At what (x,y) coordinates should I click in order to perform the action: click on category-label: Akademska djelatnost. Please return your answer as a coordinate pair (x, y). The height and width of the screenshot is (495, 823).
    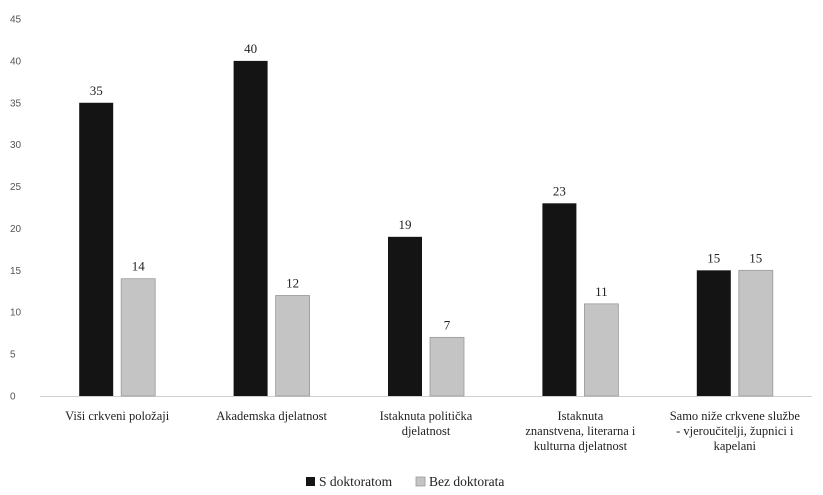
    Looking at the image, I should click on (271, 416).